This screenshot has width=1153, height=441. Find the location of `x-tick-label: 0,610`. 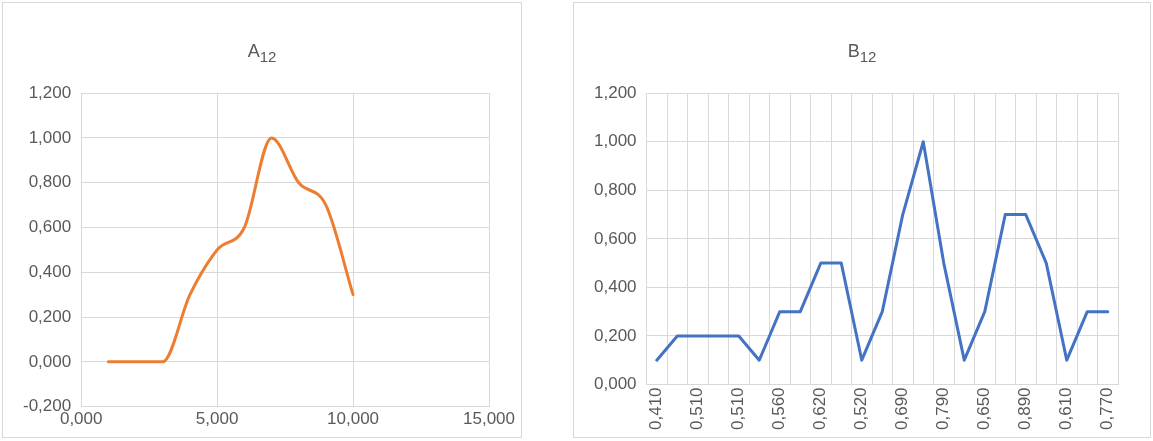

x-tick-label: 0,610 is located at coordinates (1066, 409).